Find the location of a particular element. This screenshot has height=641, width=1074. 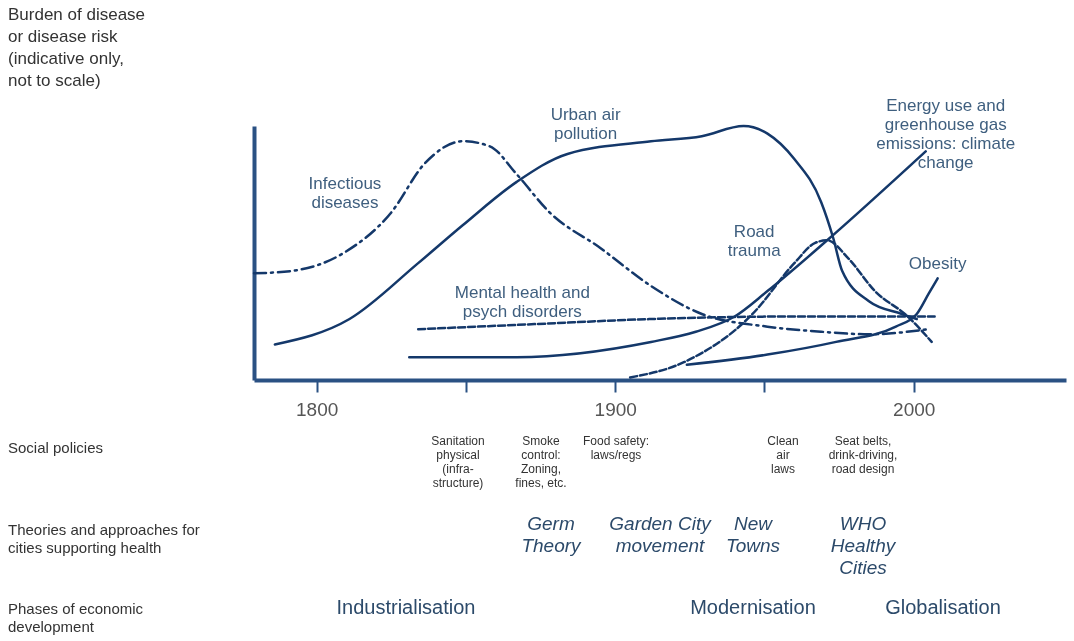

text: Industrialisation is located at coordinates (406, 607).